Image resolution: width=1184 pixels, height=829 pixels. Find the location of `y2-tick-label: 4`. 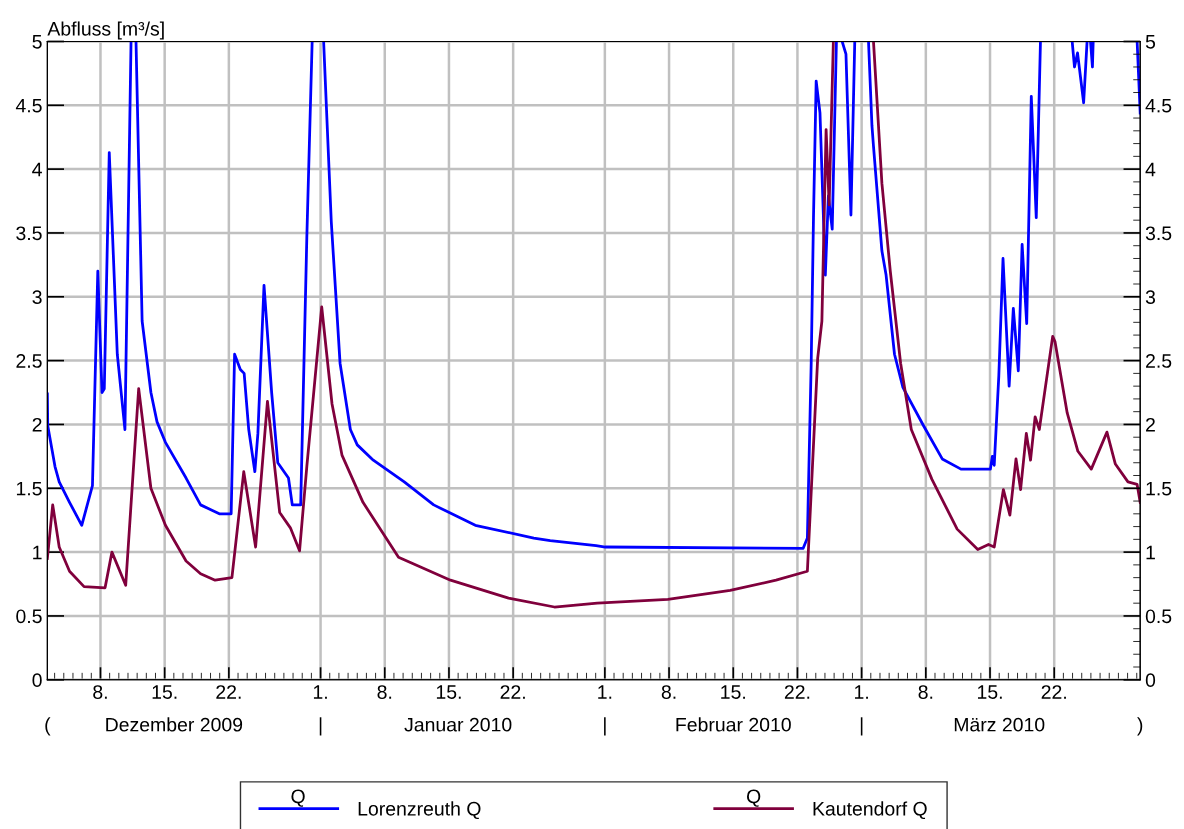

y2-tick-label: 4 is located at coordinates (1150, 169).